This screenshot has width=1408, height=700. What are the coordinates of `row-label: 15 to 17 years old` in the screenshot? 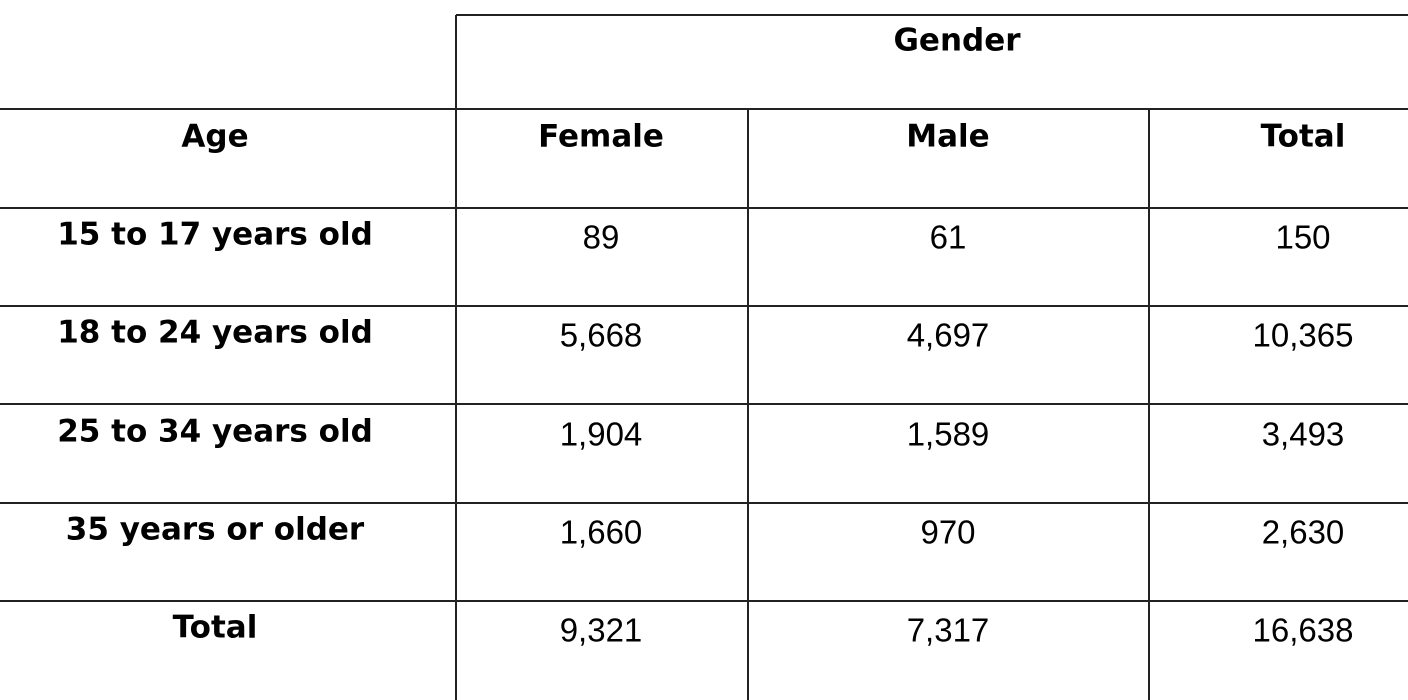 It's located at (215, 235).